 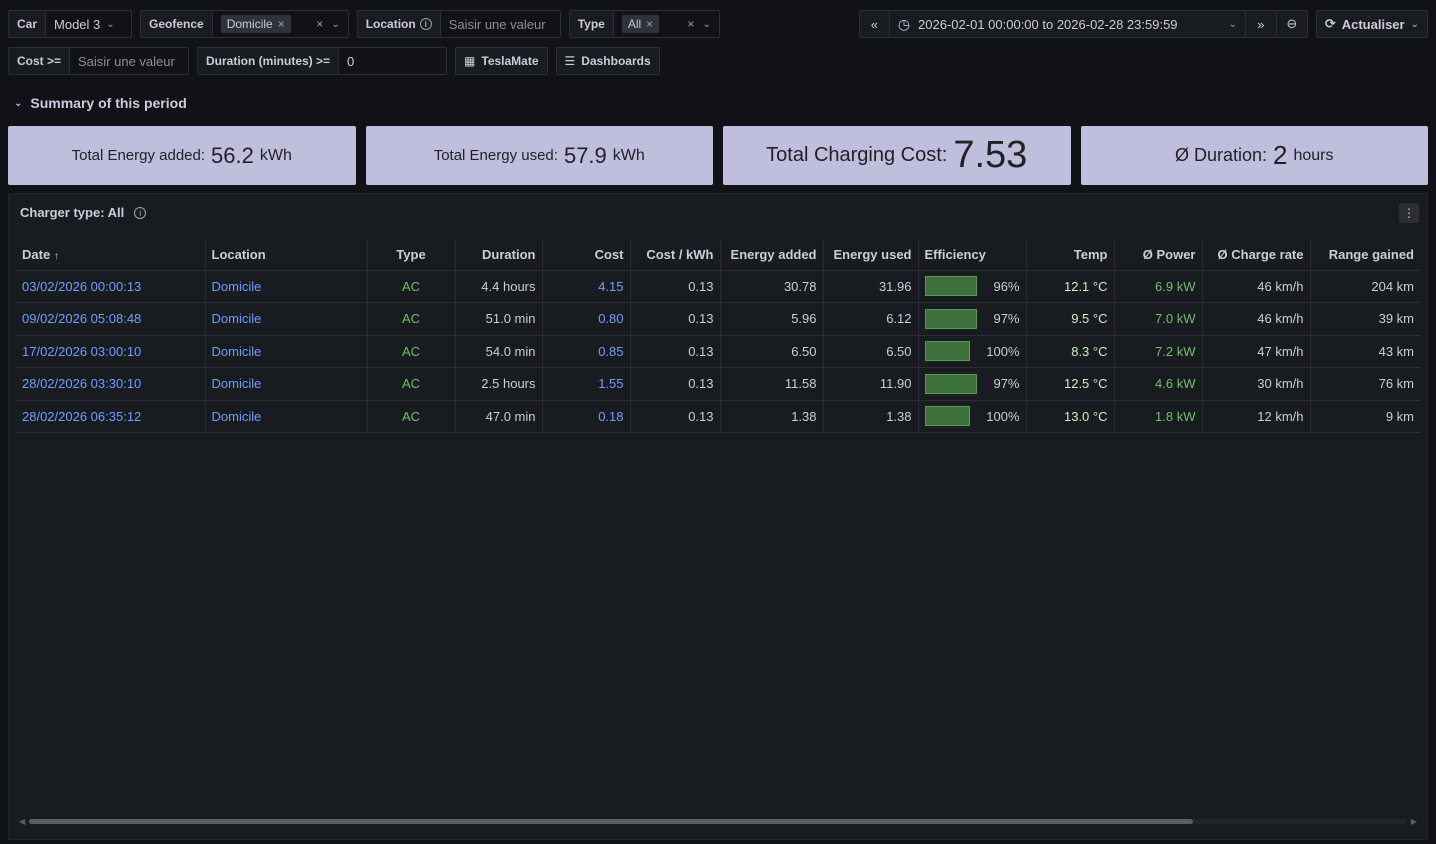 What do you see at coordinates (772, 416) in the screenshot?
I see `cell-energy-added: 1.38` at bounding box center [772, 416].